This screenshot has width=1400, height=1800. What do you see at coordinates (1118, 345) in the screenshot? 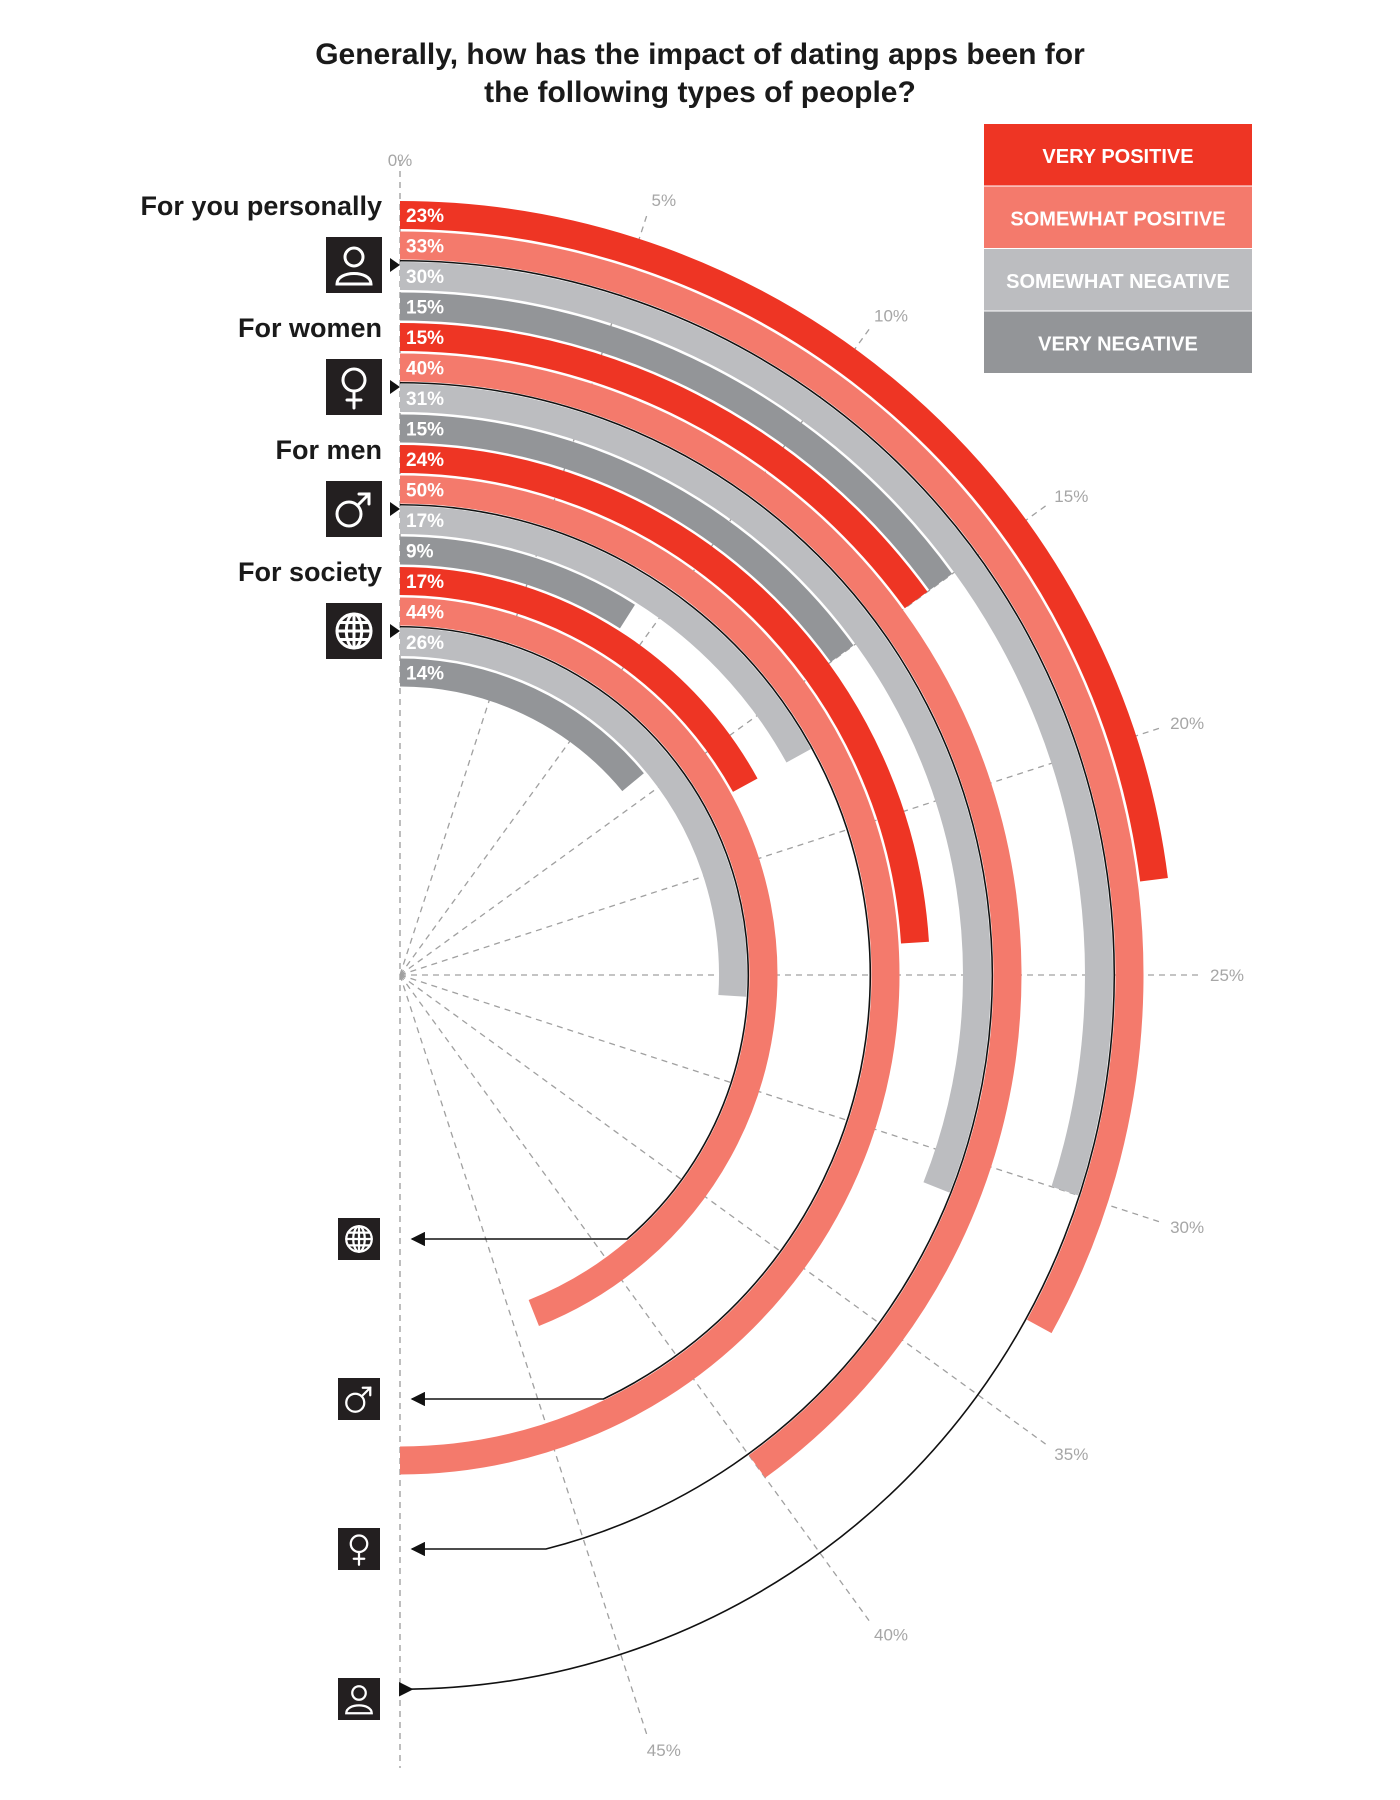
I see `legend-label: VERY NEGATIVE` at bounding box center [1118, 345].